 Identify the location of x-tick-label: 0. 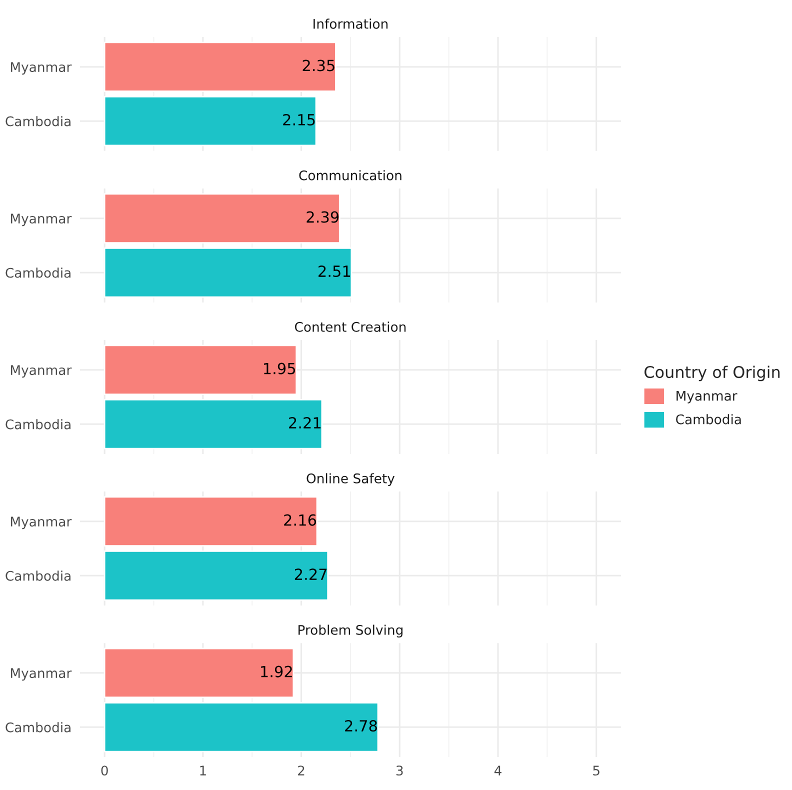
(104, 771).